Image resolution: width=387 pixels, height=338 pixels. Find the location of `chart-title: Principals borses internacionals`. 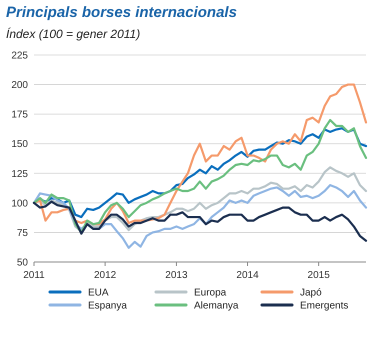

chart-title: Principals borses internacionals is located at coordinates (121, 12).